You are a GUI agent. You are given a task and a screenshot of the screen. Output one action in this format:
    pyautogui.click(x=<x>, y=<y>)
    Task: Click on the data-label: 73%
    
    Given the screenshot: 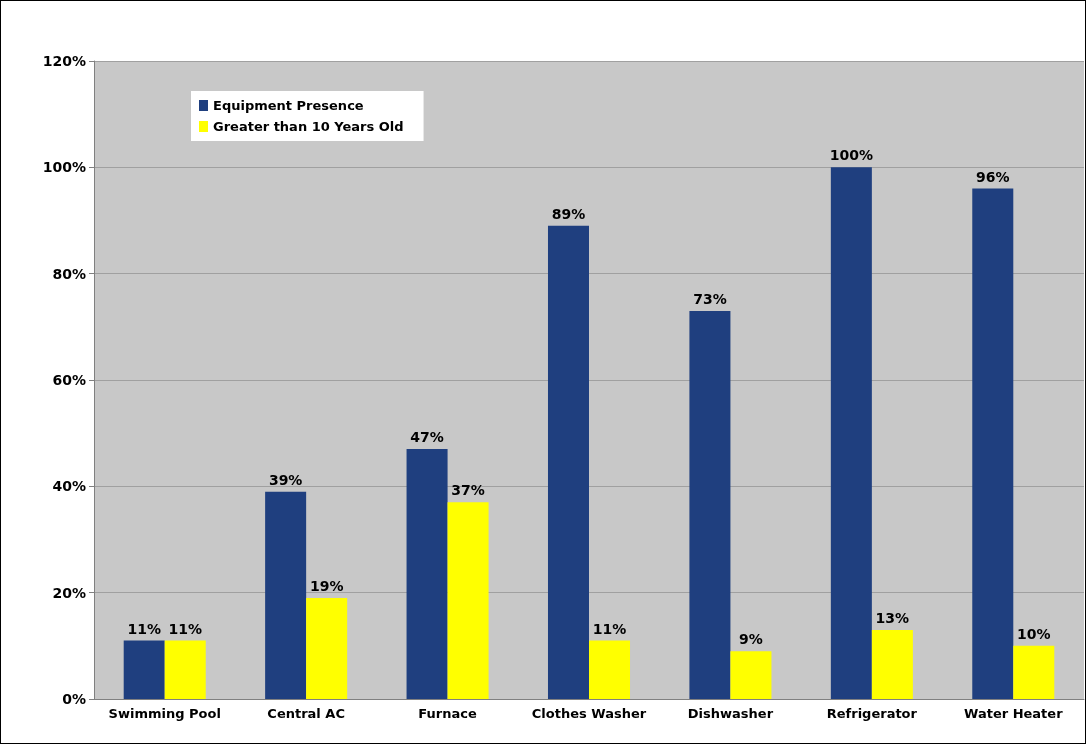 What is the action you would take?
    pyautogui.click(x=710, y=298)
    